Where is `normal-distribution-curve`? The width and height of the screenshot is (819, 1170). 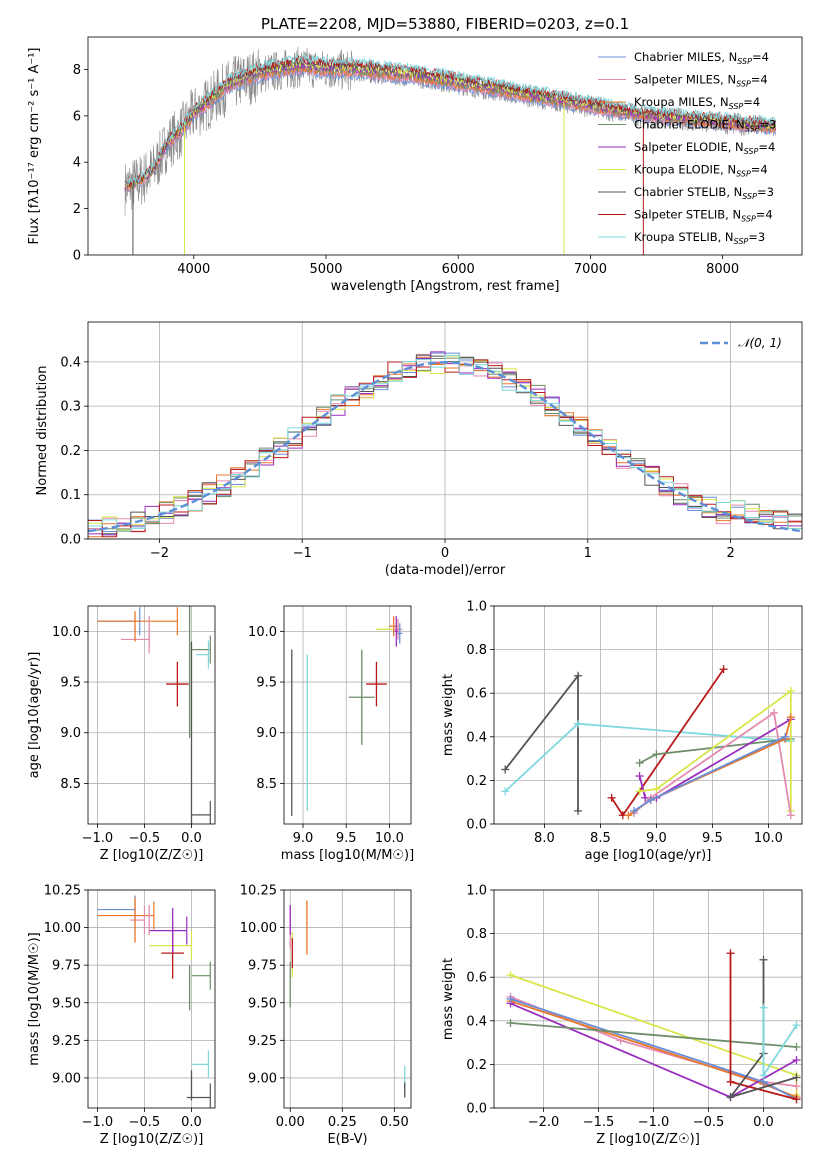 normal-distribution-curve is located at coordinates (445, 447).